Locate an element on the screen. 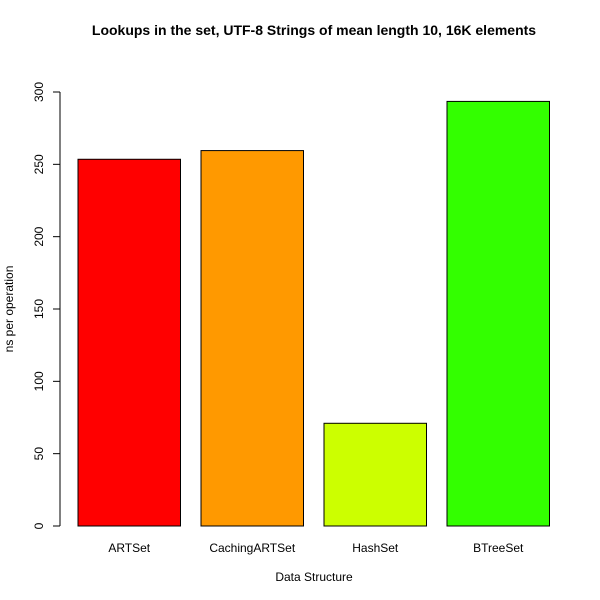  x-tick-labels: ARTSet CachingARTSet HashSet BTreeSet is located at coordinates (316, 548).